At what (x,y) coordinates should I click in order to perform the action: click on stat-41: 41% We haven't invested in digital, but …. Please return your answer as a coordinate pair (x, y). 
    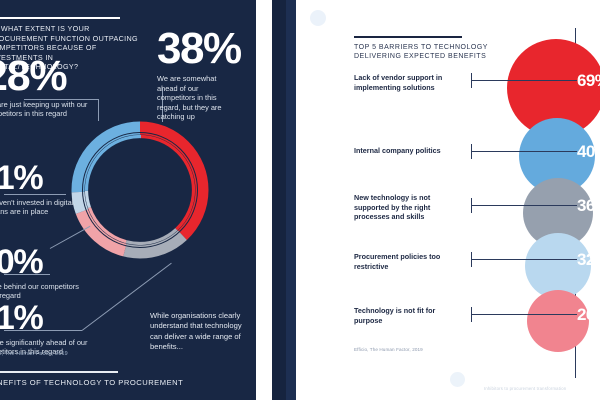
    Looking at the image, I should click on (43, 188).